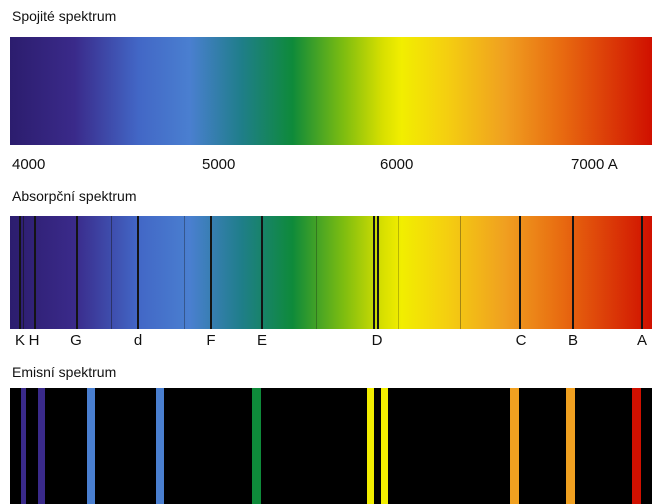  I want to click on absorption-line-d2, so click(378, 272).